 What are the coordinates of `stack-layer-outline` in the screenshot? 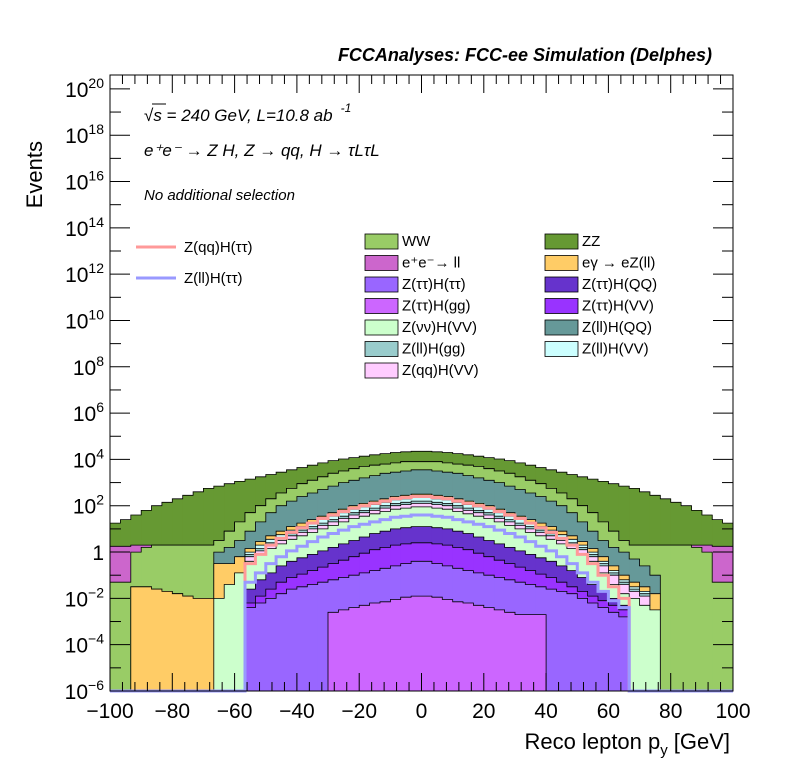 It's located at (421, 626).